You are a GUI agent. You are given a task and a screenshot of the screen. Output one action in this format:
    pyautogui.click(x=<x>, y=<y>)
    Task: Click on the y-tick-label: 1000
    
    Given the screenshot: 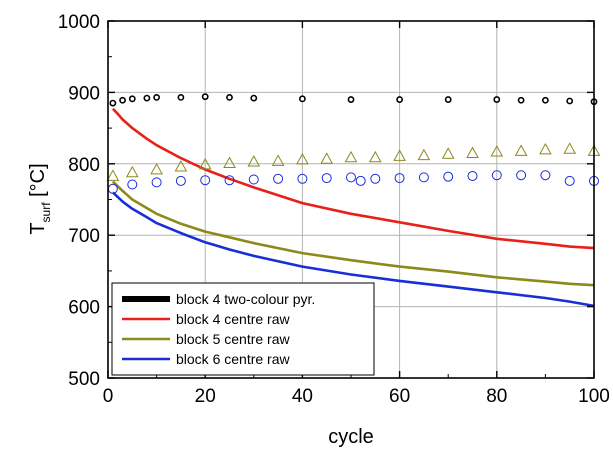 What is the action you would take?
    pyautogui.click(x=79, y=22)
    